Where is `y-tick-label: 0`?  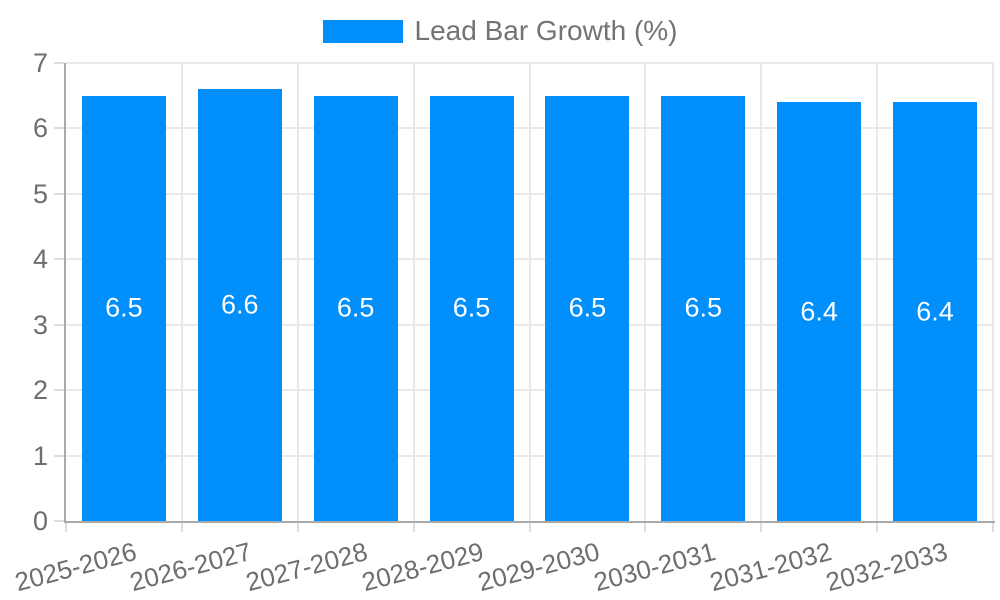
y-tick-label: 0 is located at coordinates (40, 521).